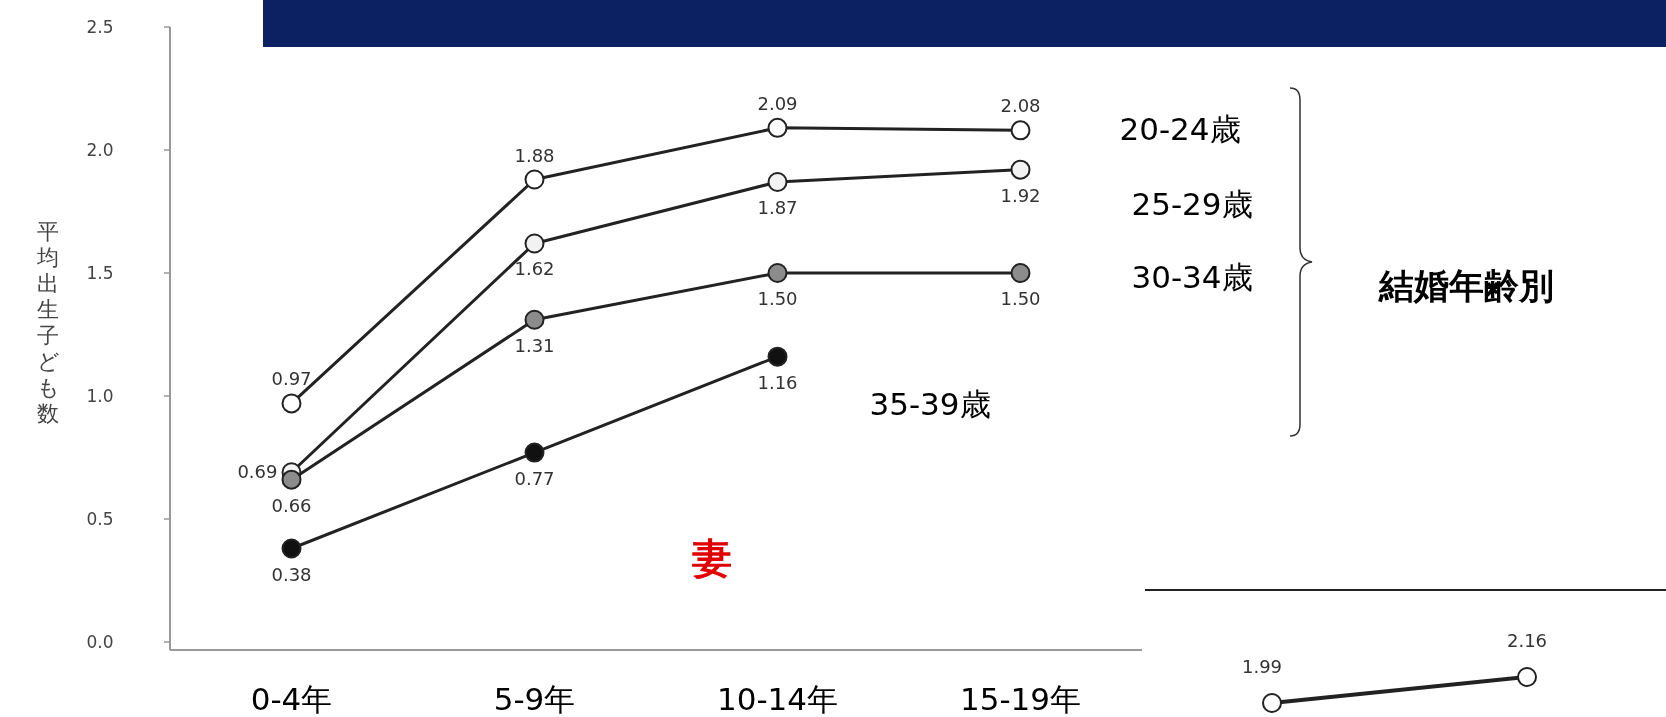  What do you see at coordinates (534, 269) in the screenshot?
I see `data-label: 1.62` at bounding box center [534, 269].